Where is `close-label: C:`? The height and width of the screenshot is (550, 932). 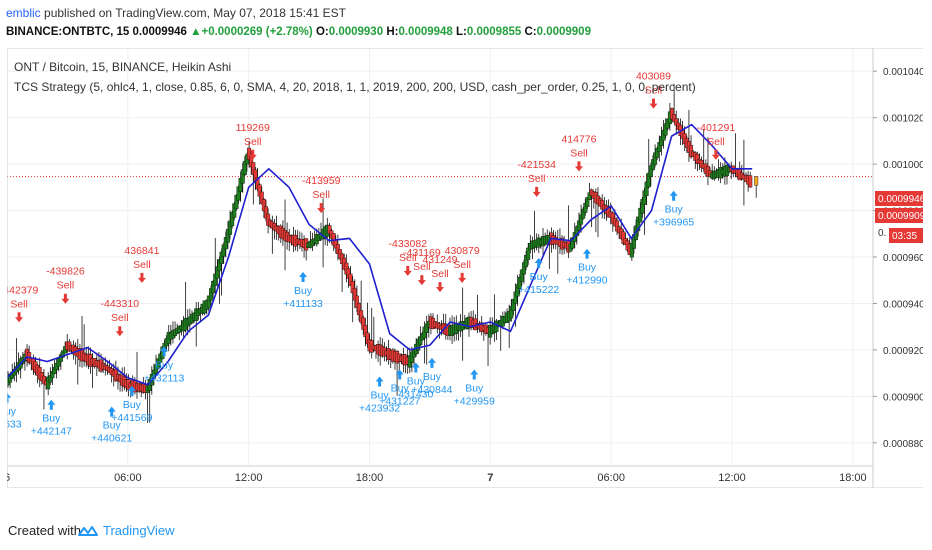 close-label: C: is located at coordinates (530, 32).